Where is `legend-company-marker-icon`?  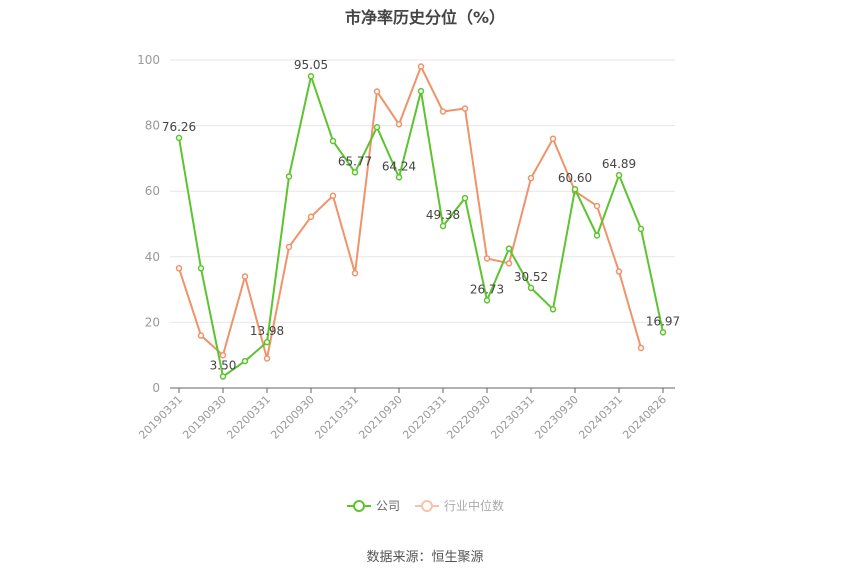
legend-company-marker-icon is located at coordinates (358, 505).